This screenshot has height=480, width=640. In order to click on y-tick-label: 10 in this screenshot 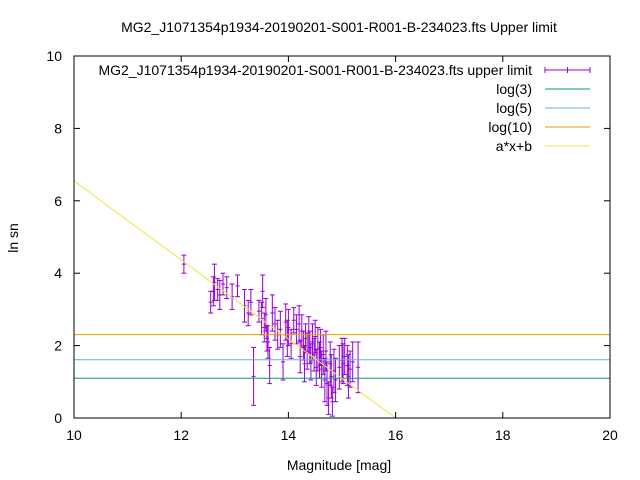, I will do `click(54, 56)`.